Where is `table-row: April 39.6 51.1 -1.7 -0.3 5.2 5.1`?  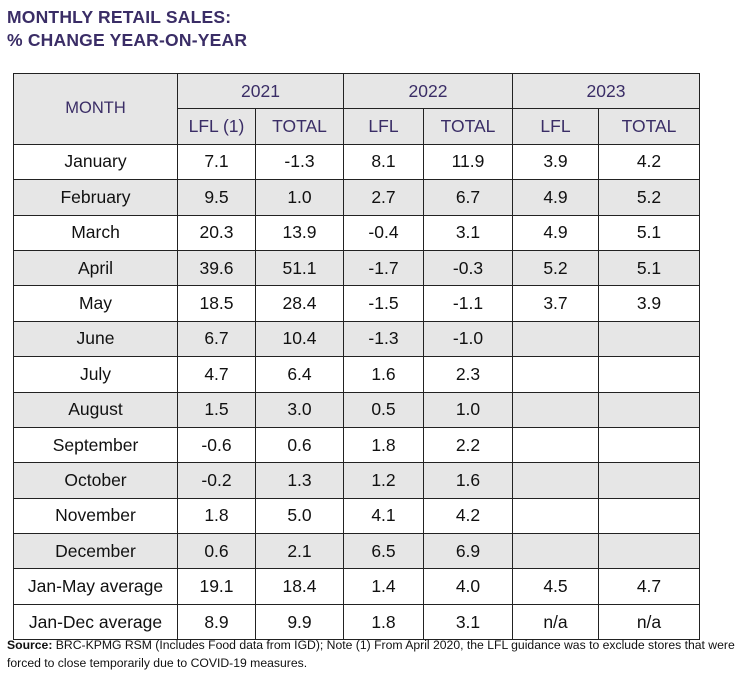
table-row: April 39.6 51.1 -1.7 -0.3 5.2 5.1 is located at coordinates (356, 268).